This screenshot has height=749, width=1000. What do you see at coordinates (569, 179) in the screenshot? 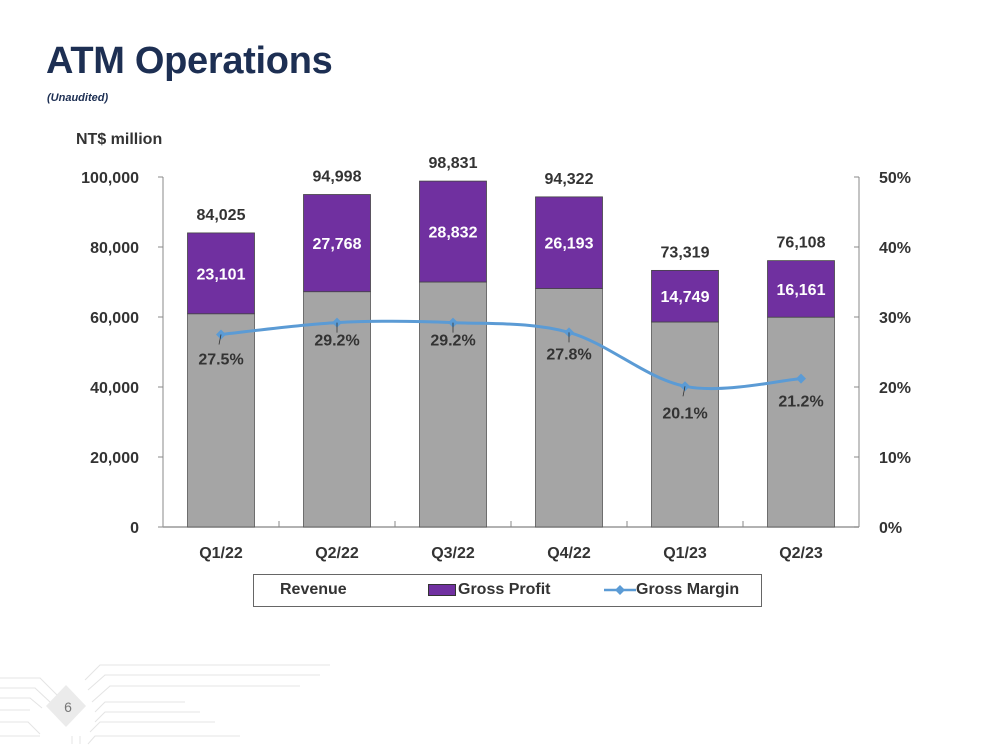
I see `revenue-data-label: 94,322` at bounding box center [569, 179].